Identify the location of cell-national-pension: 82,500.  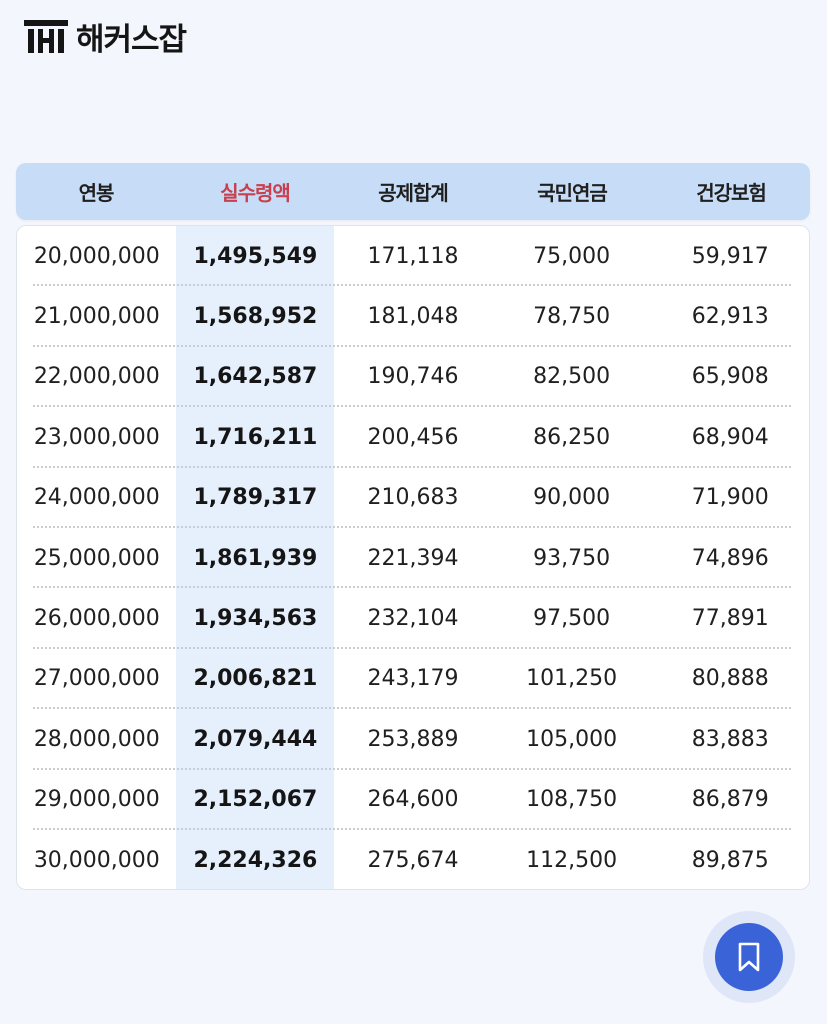
(572, 377).